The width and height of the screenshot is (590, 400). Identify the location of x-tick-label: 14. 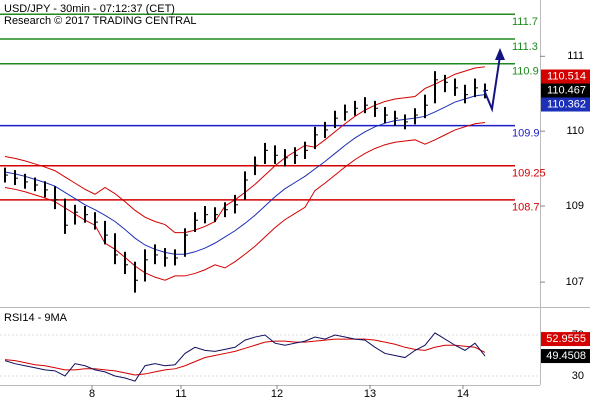
(463, 394).